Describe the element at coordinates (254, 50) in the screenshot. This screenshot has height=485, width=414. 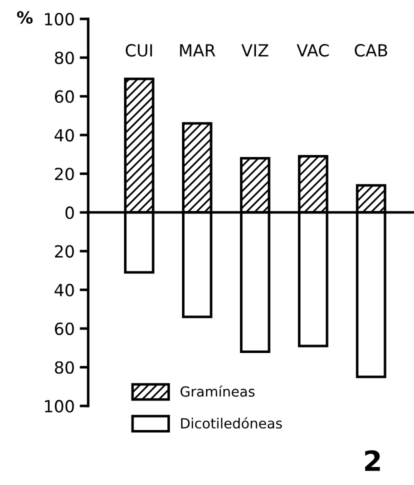
I see `x-tick-label: VIZ` at that location.